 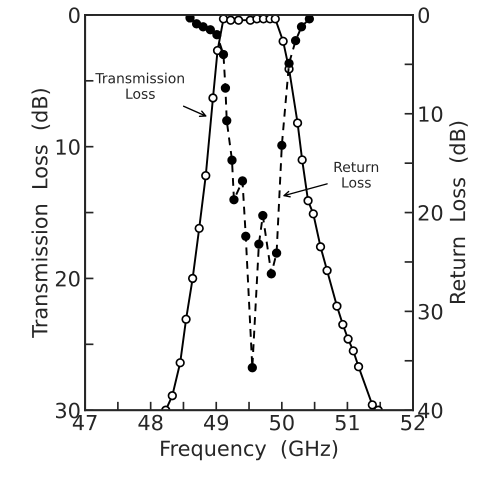 I want to click on y2-axis-title: Return Loss (dB), so click(x=458, y=213).